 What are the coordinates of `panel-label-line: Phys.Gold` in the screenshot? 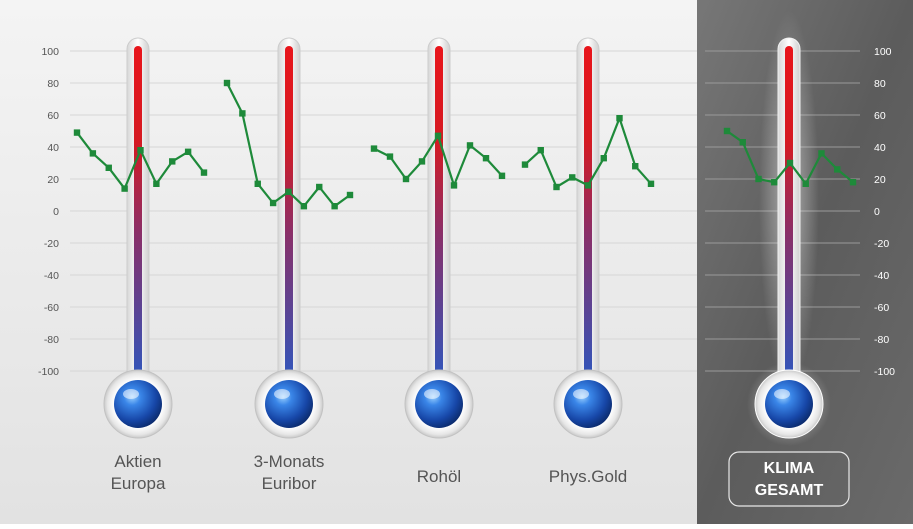 It's located at (588, 476).